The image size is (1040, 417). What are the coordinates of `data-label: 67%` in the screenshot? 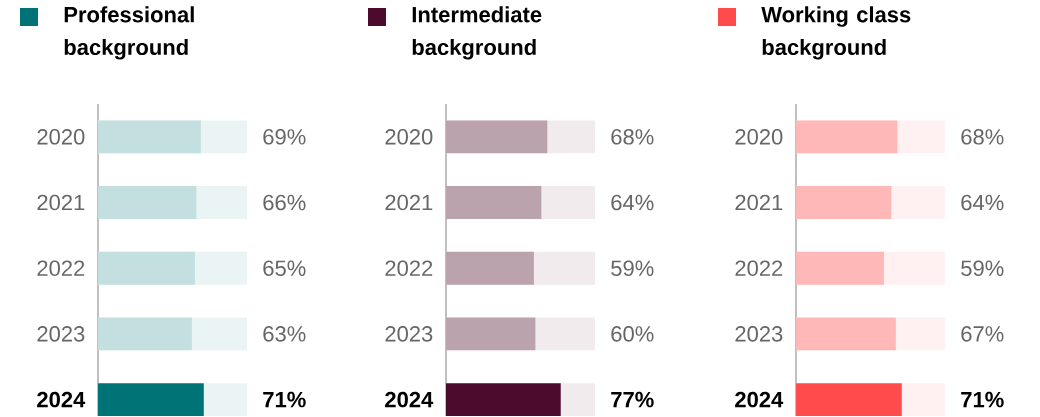 It's located at (982, 334).